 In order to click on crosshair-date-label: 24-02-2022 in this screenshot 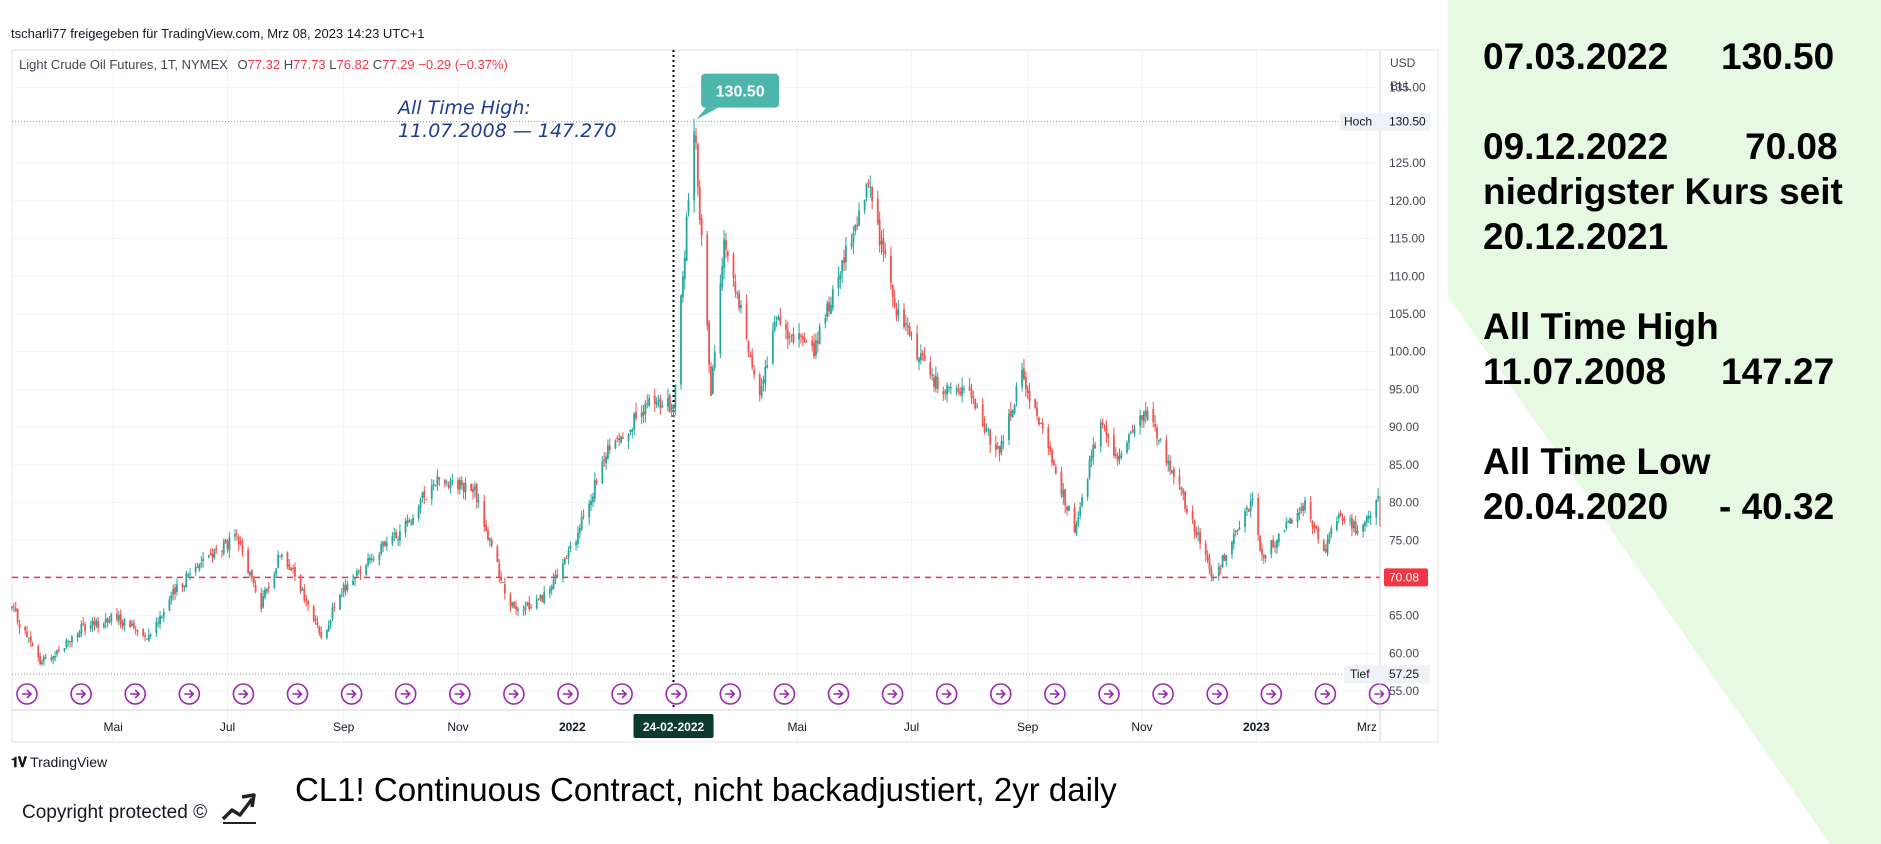, I will do `click(674, 727)`.